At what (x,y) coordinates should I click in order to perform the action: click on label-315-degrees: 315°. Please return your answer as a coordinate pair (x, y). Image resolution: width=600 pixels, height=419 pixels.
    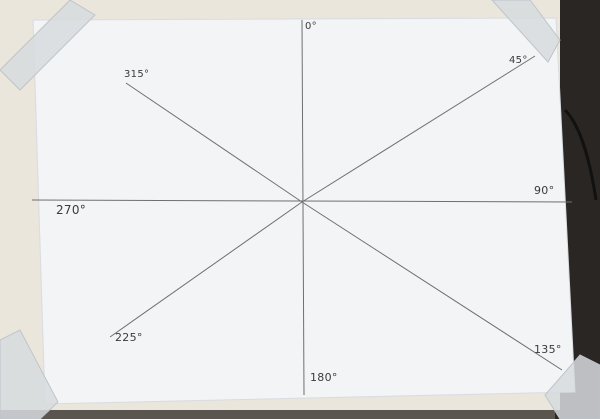
    Looking at the image, I should click on (137, 74).